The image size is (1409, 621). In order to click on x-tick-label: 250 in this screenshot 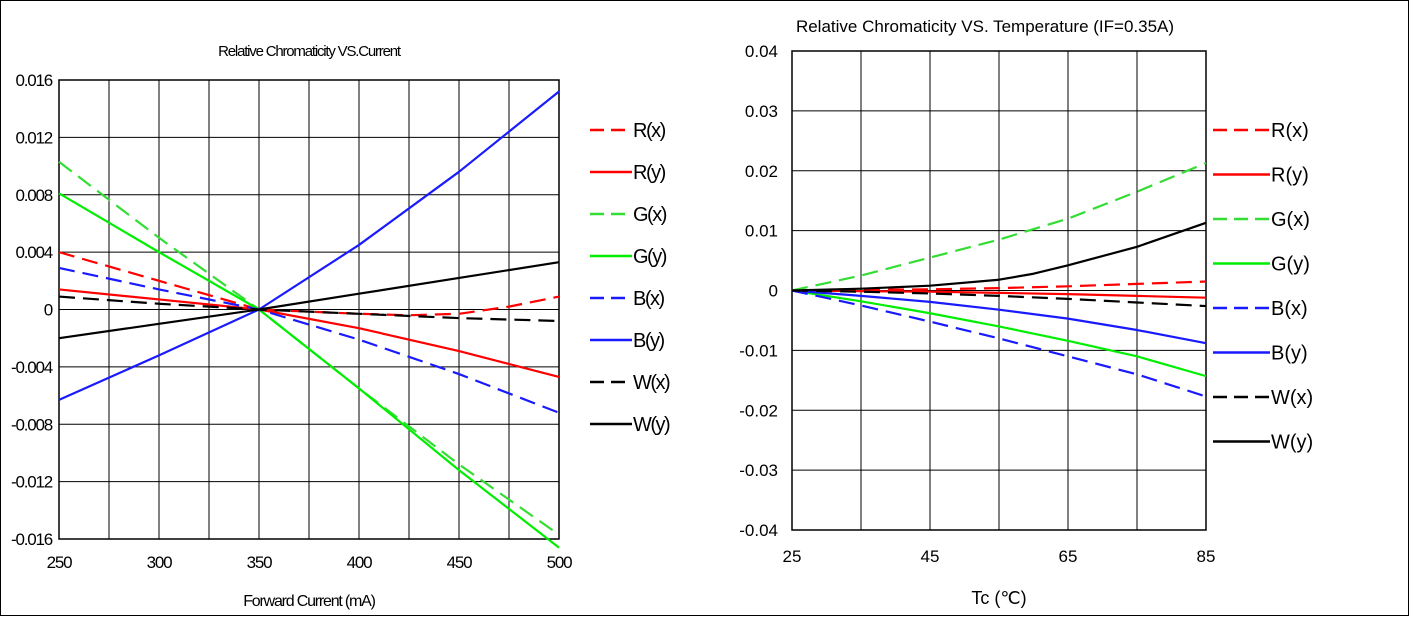, I will do `click(60, 562)`.